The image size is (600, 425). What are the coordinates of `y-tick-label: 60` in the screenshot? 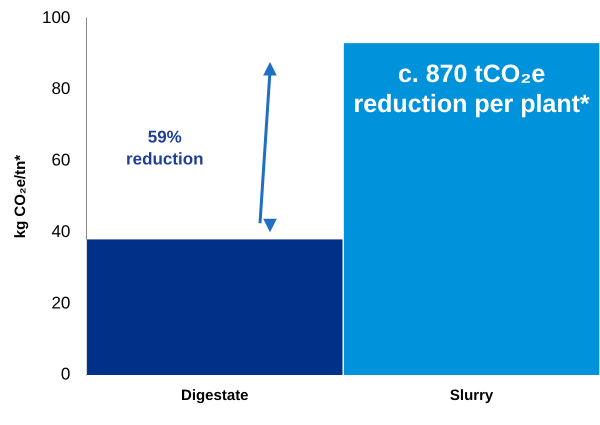 It's located at (60, 160).